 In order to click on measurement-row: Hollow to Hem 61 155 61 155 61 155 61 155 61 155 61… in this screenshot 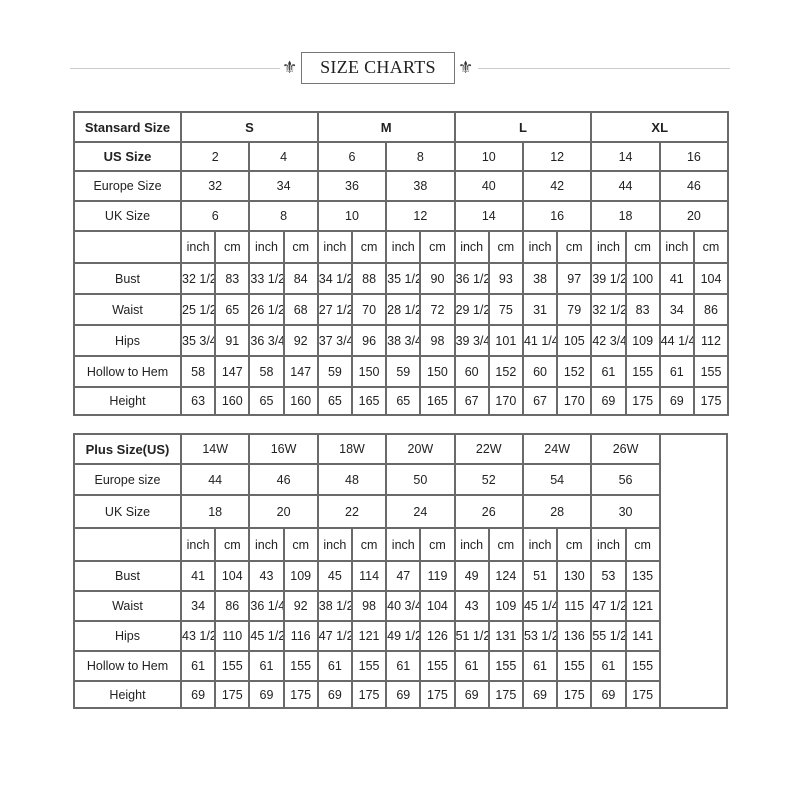, I will do `click(400, 666)`.